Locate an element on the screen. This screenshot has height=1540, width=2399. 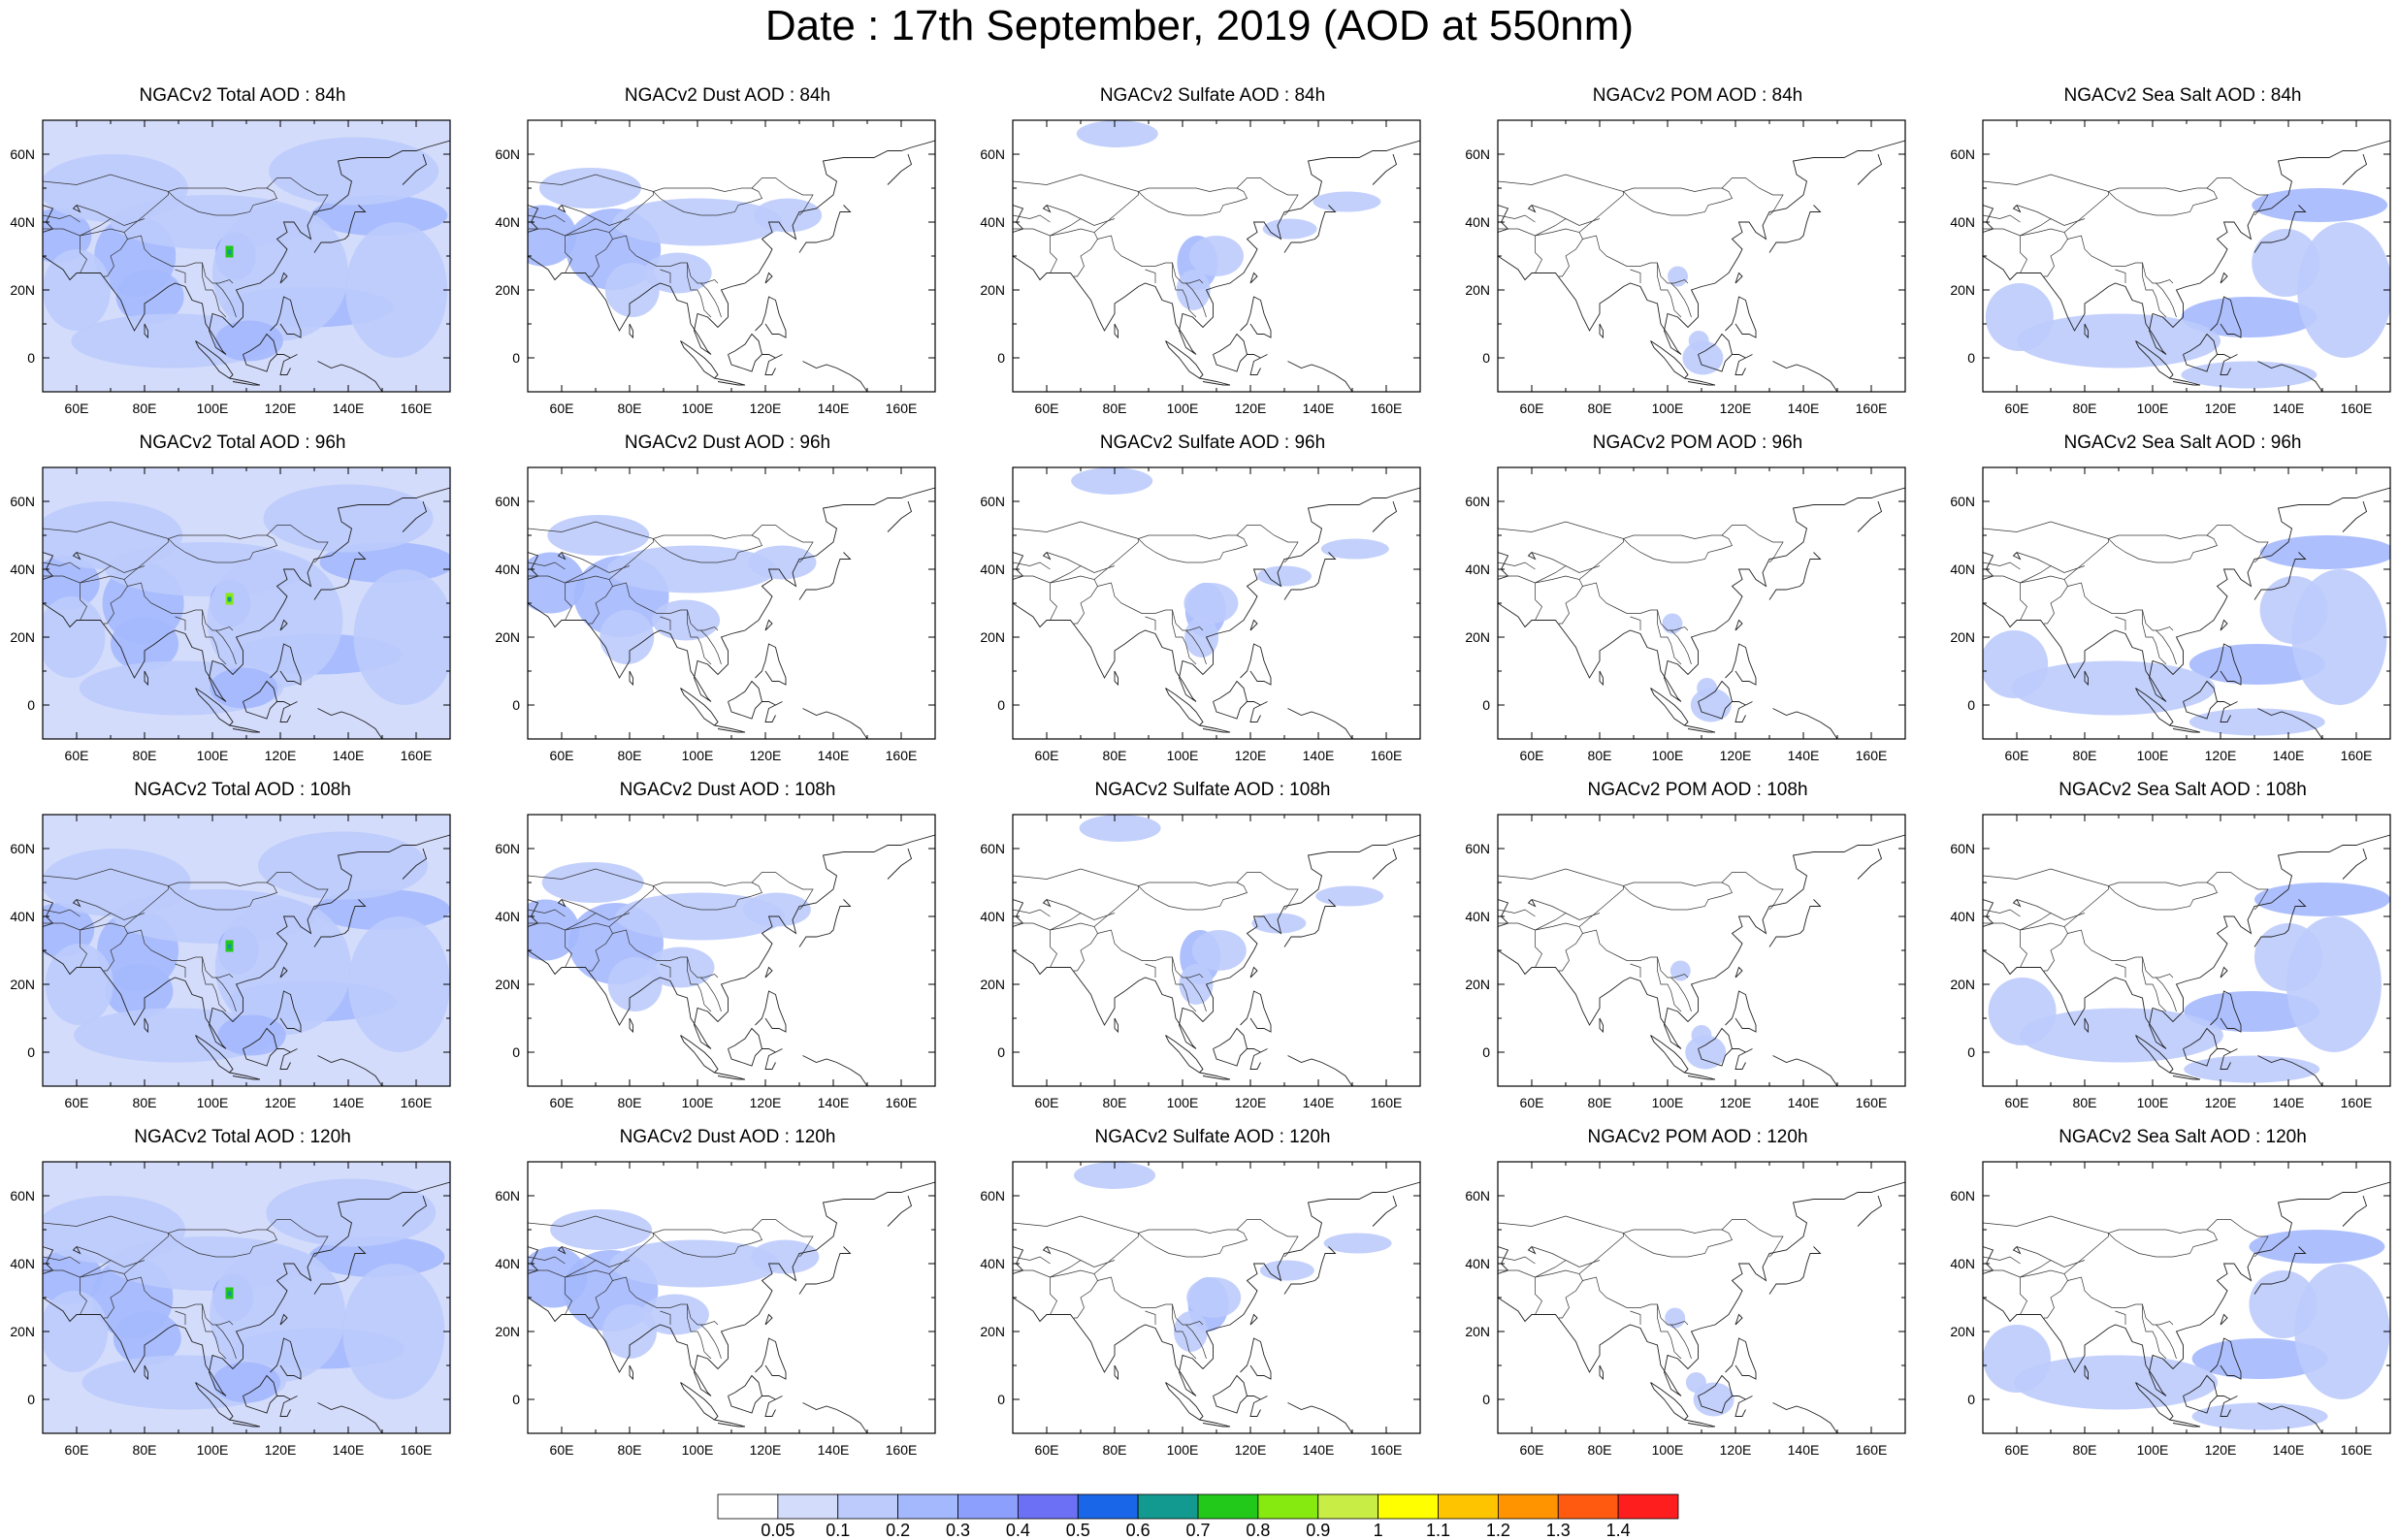
panel-title: NGACv2 Dust AOD : 120h is located at coordinates (727, 1137).